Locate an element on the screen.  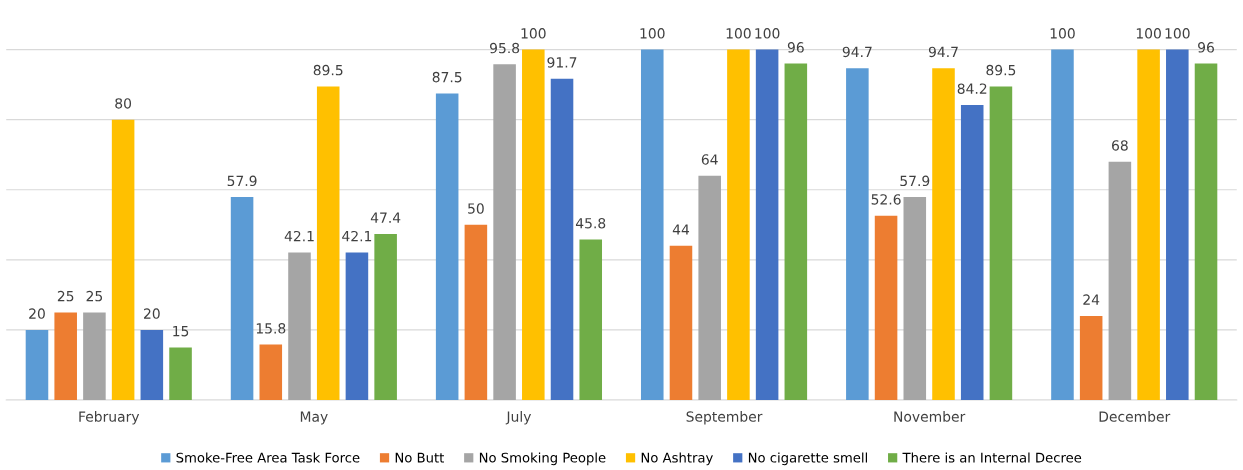
legend-label: No cigarette smell is located at coordinates (807, 459).